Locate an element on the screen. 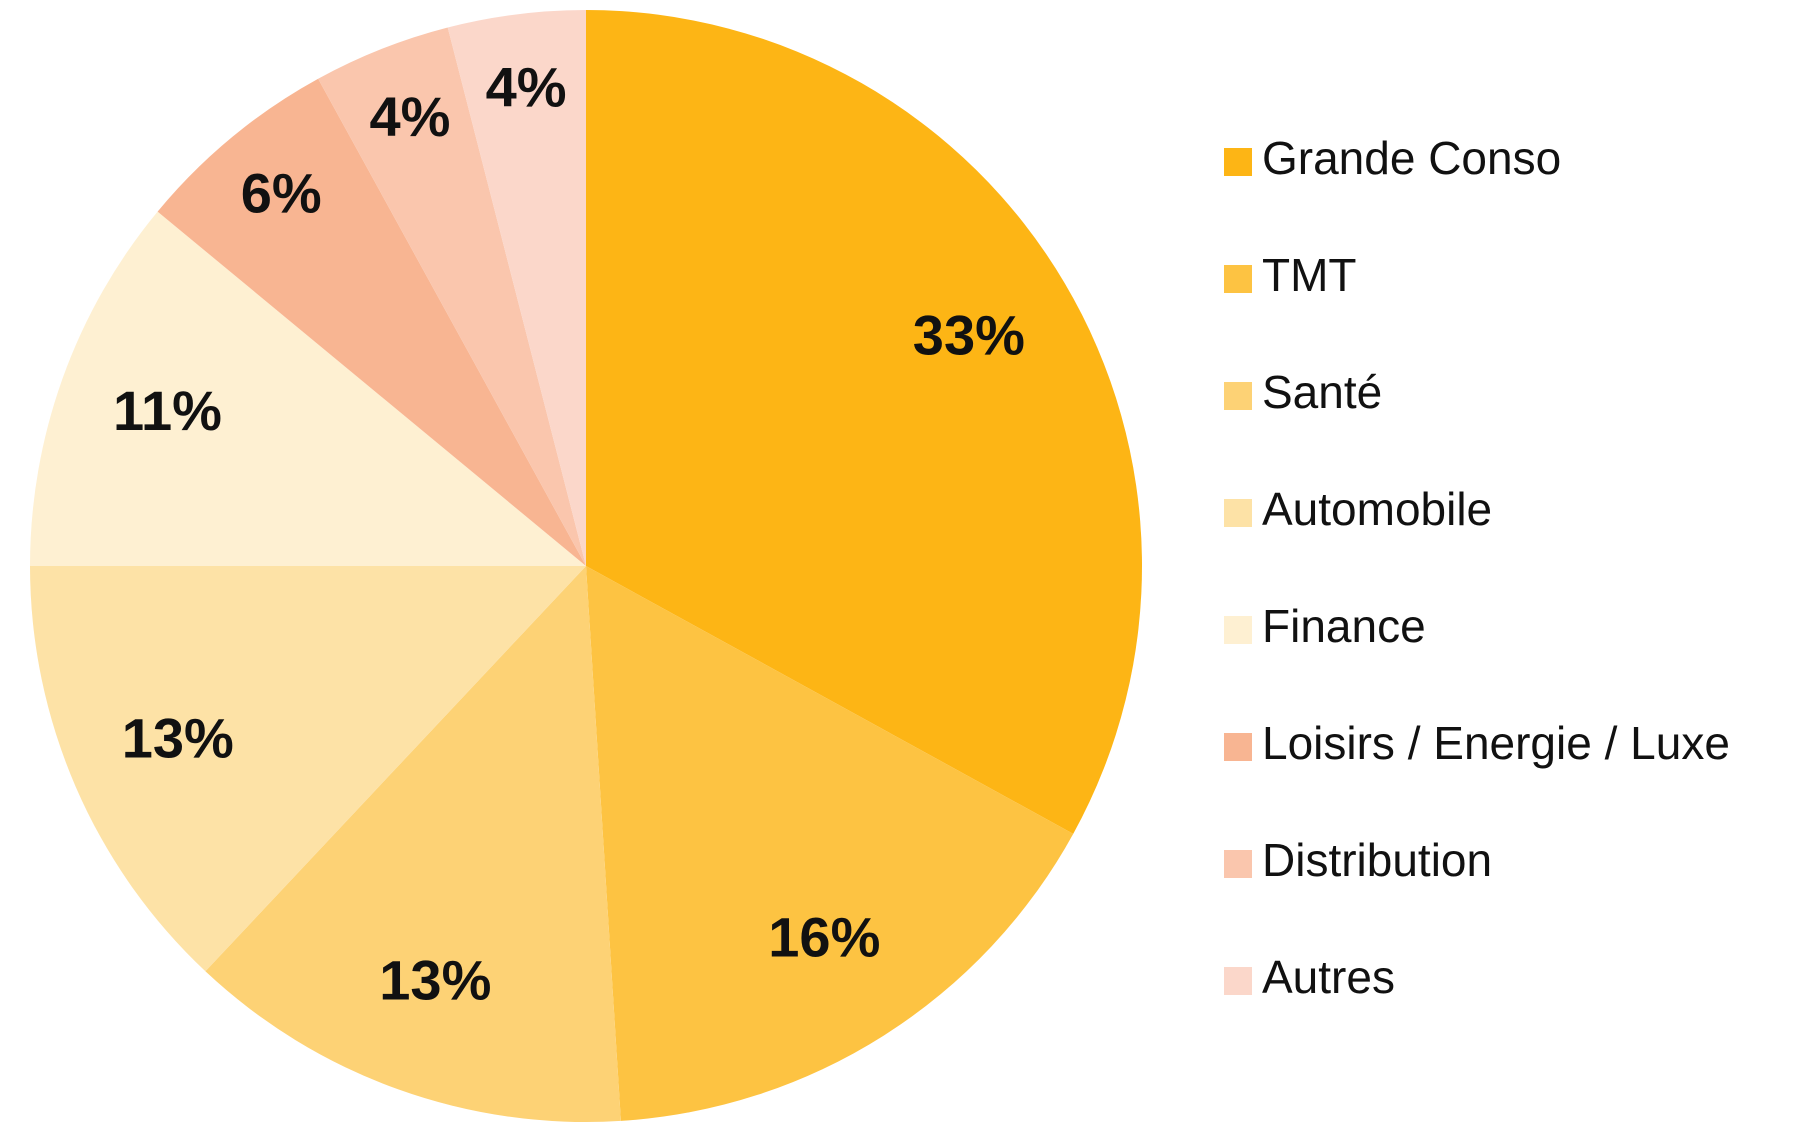 The width and height of the screenshot is (1810, 1128). data-label: 6% is located at coordinates (281, 192).